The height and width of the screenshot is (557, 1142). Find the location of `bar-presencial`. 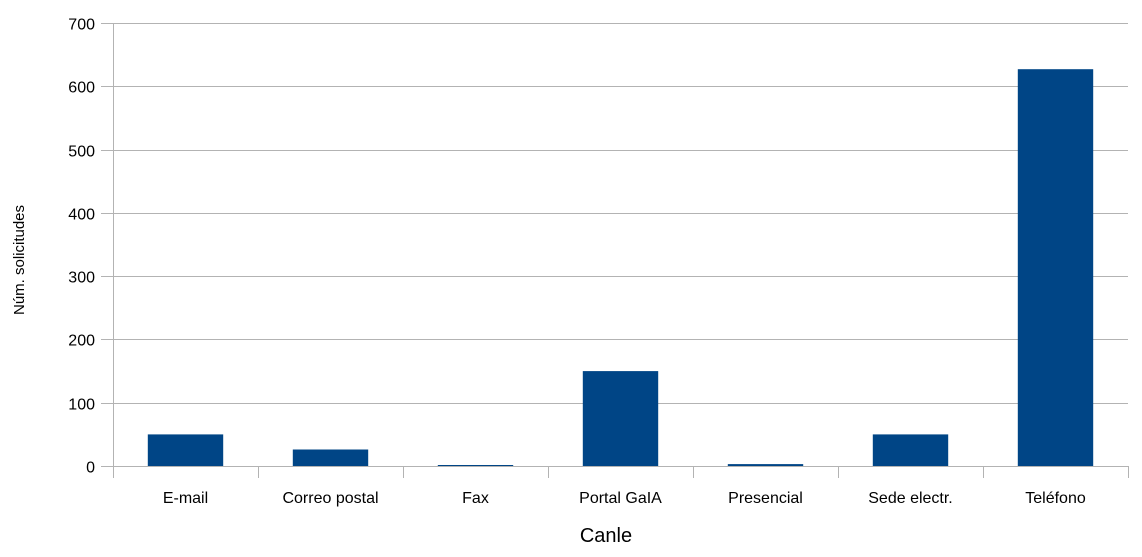

bar-presencial is located at coordinates (765, 465).